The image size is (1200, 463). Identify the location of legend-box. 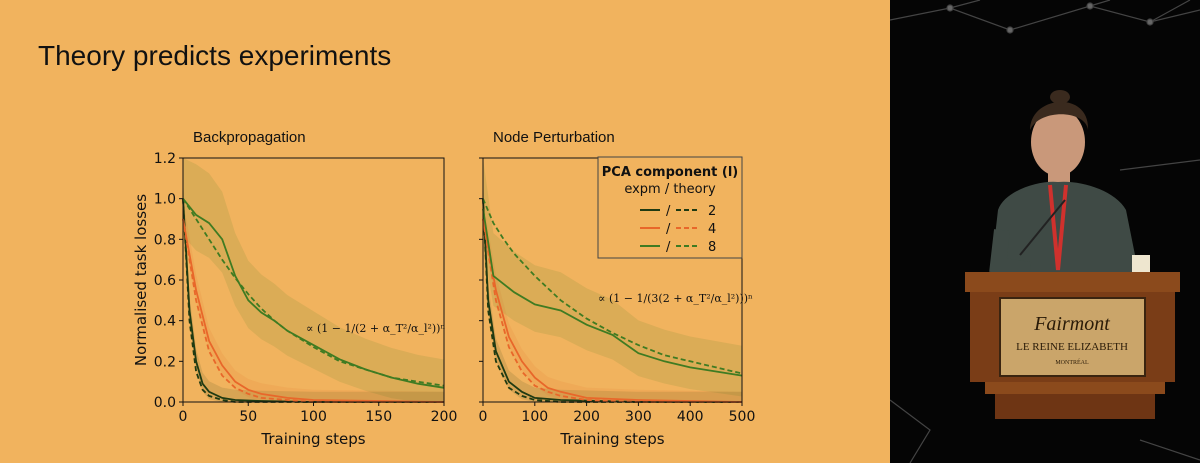
(670, 207).